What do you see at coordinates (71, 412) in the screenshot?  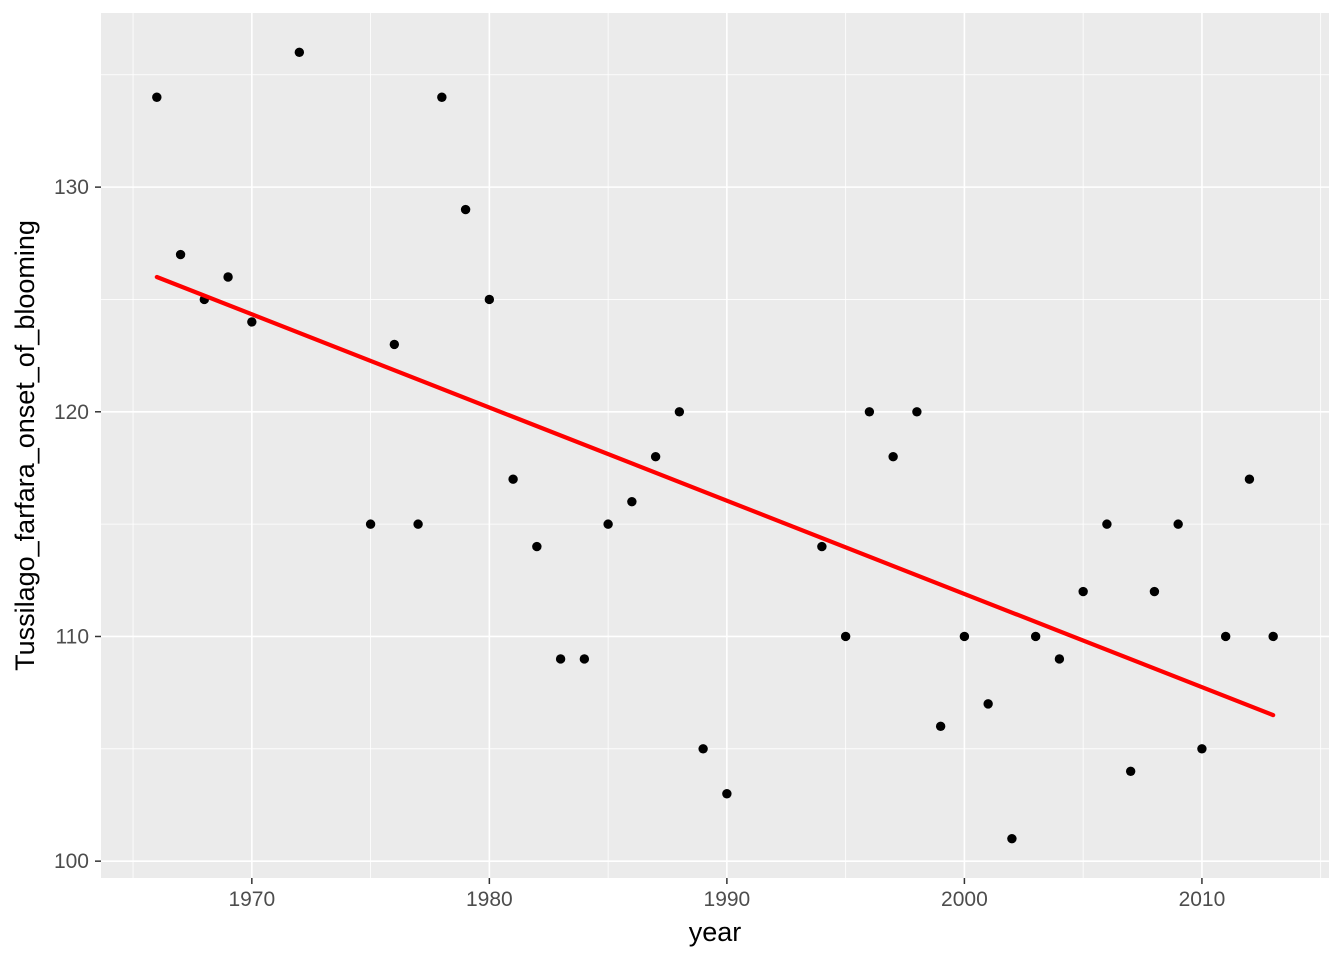 I see `y-axis-tick-label: 120` at bounding box center [71, 412].